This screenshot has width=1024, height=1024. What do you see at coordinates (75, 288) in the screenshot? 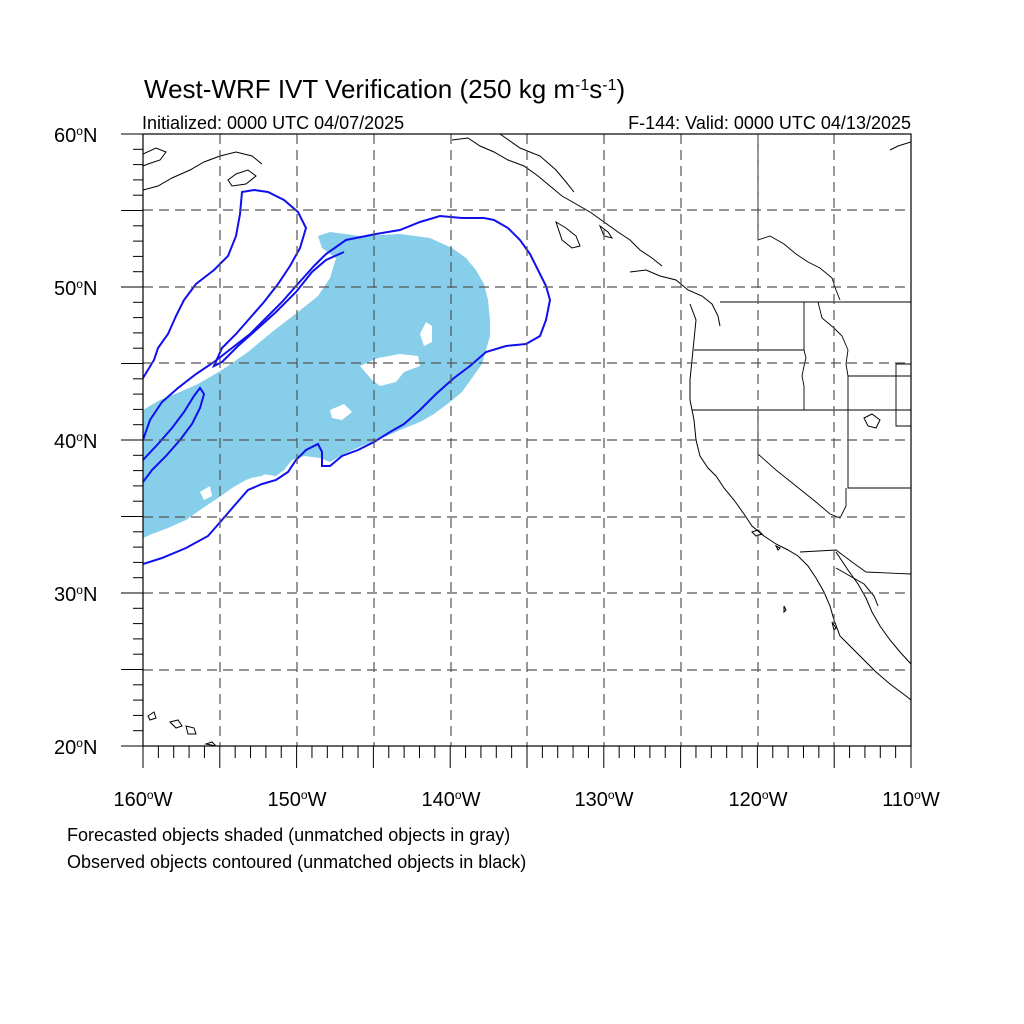
I see `lat-label-50: 50oN` at bounding box center [75, 288].